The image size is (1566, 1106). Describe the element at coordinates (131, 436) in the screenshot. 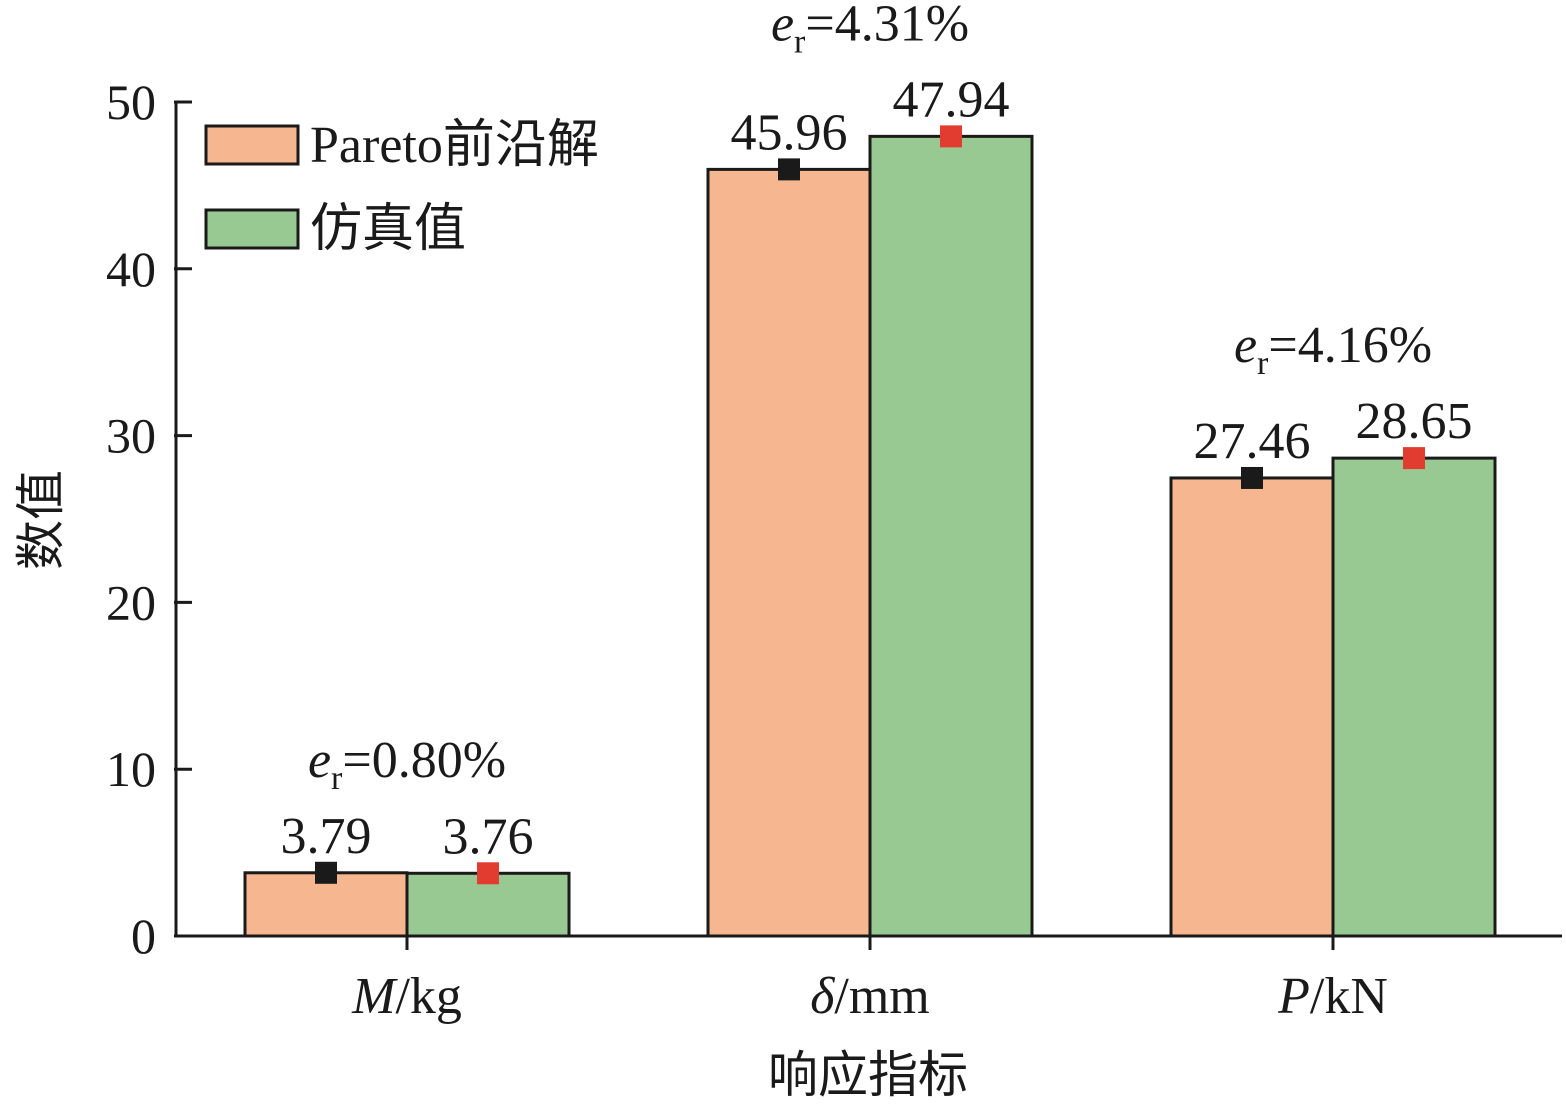

I see `y-tick-label: 30` at that location.